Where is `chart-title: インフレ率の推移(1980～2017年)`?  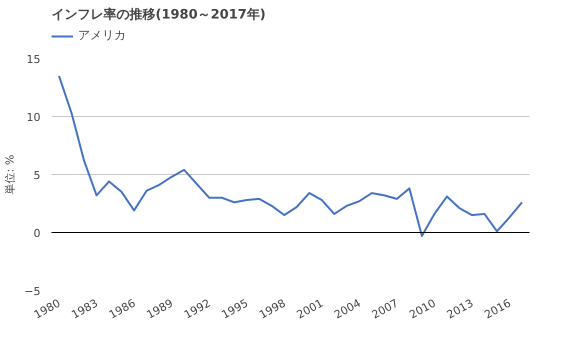
chart-title: インフレ率の推移(1980～2017年) is located at coordinates (159, 14).